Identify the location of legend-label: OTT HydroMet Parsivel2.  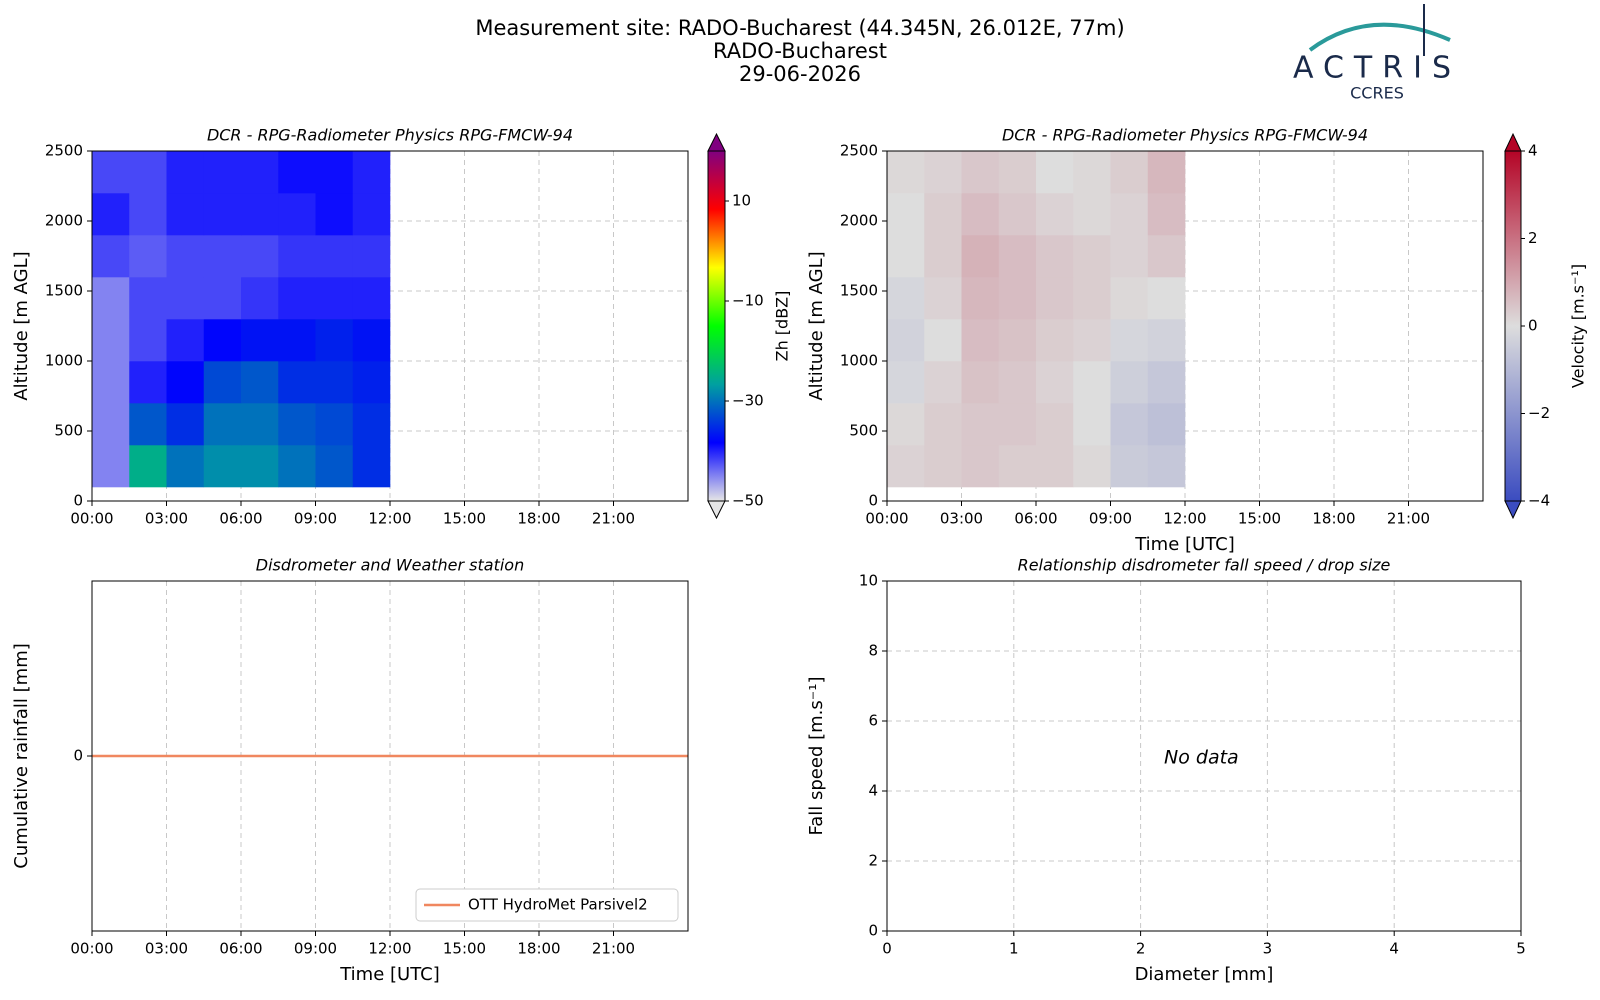
(558, 905).